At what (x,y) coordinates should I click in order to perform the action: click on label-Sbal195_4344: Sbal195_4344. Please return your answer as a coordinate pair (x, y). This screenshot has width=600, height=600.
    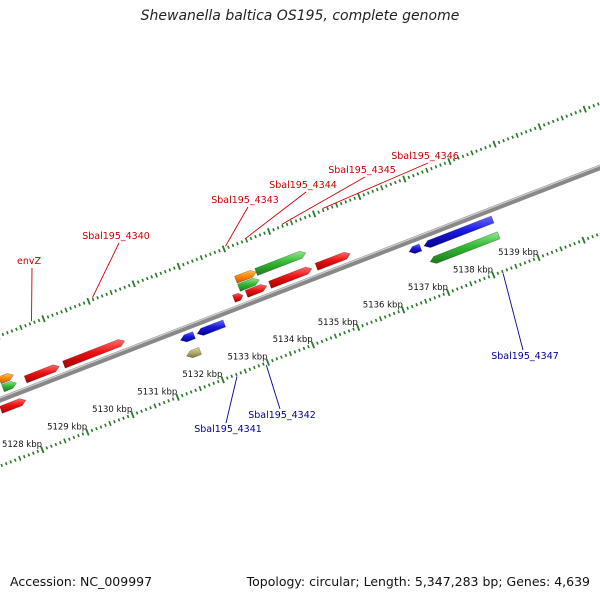
    Looking at the image, I should click on (303, 185).